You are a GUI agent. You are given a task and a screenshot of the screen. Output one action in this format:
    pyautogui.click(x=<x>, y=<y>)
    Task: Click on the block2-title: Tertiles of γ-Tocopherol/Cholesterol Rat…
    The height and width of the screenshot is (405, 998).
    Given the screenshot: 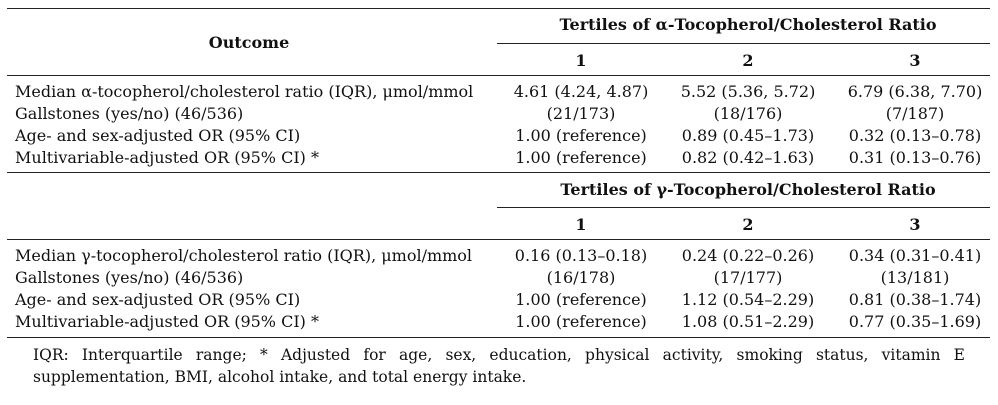 What is the action you would take?
    pyautogui.click(x=748, y=189)
    